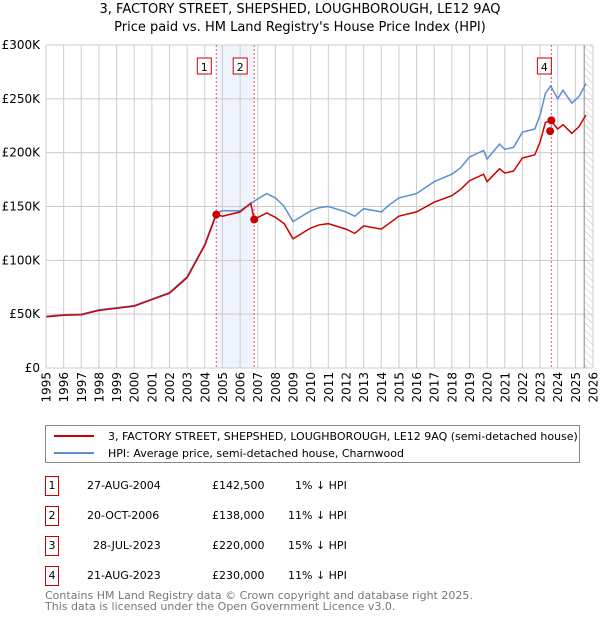  What do you see at coordinates (223, 387) in the screenshot?
I see `x-tick-label: 2005` at bounding box center [223, 387].